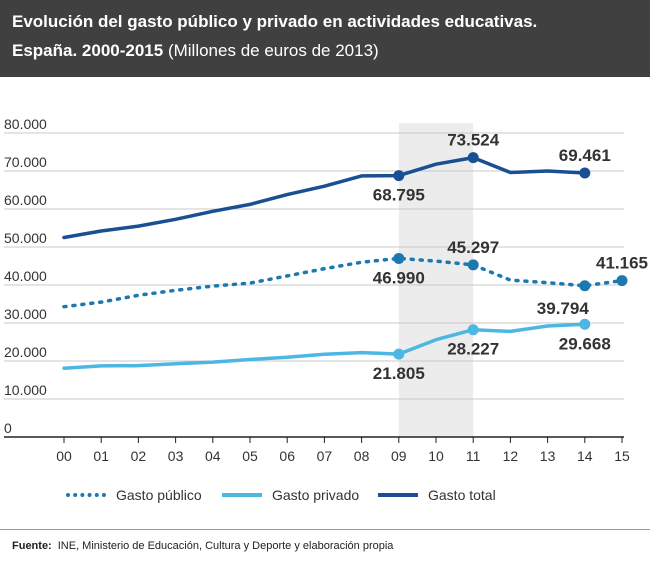  Describe the element at coordinates (316, 495) in the screenshot. I see `legend-label-privado: Gasto privado` at that location.